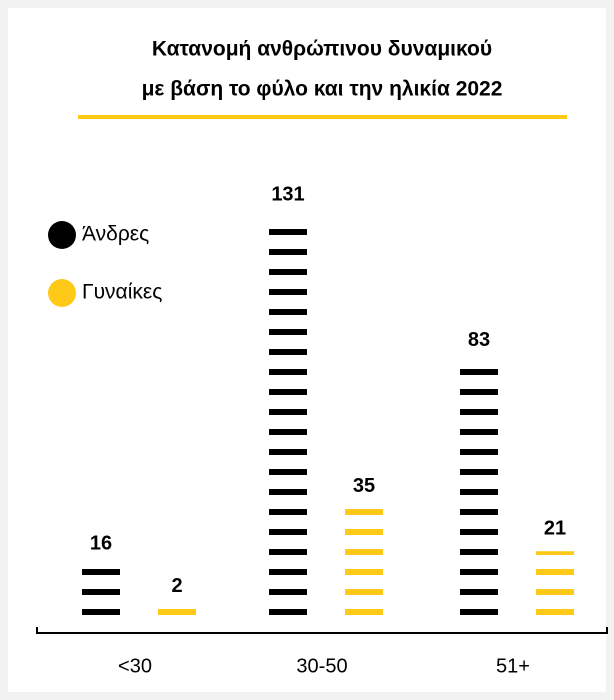 The height and width of the screenshot is (700, 614). I want to click on x-axis, so click(322, 630).